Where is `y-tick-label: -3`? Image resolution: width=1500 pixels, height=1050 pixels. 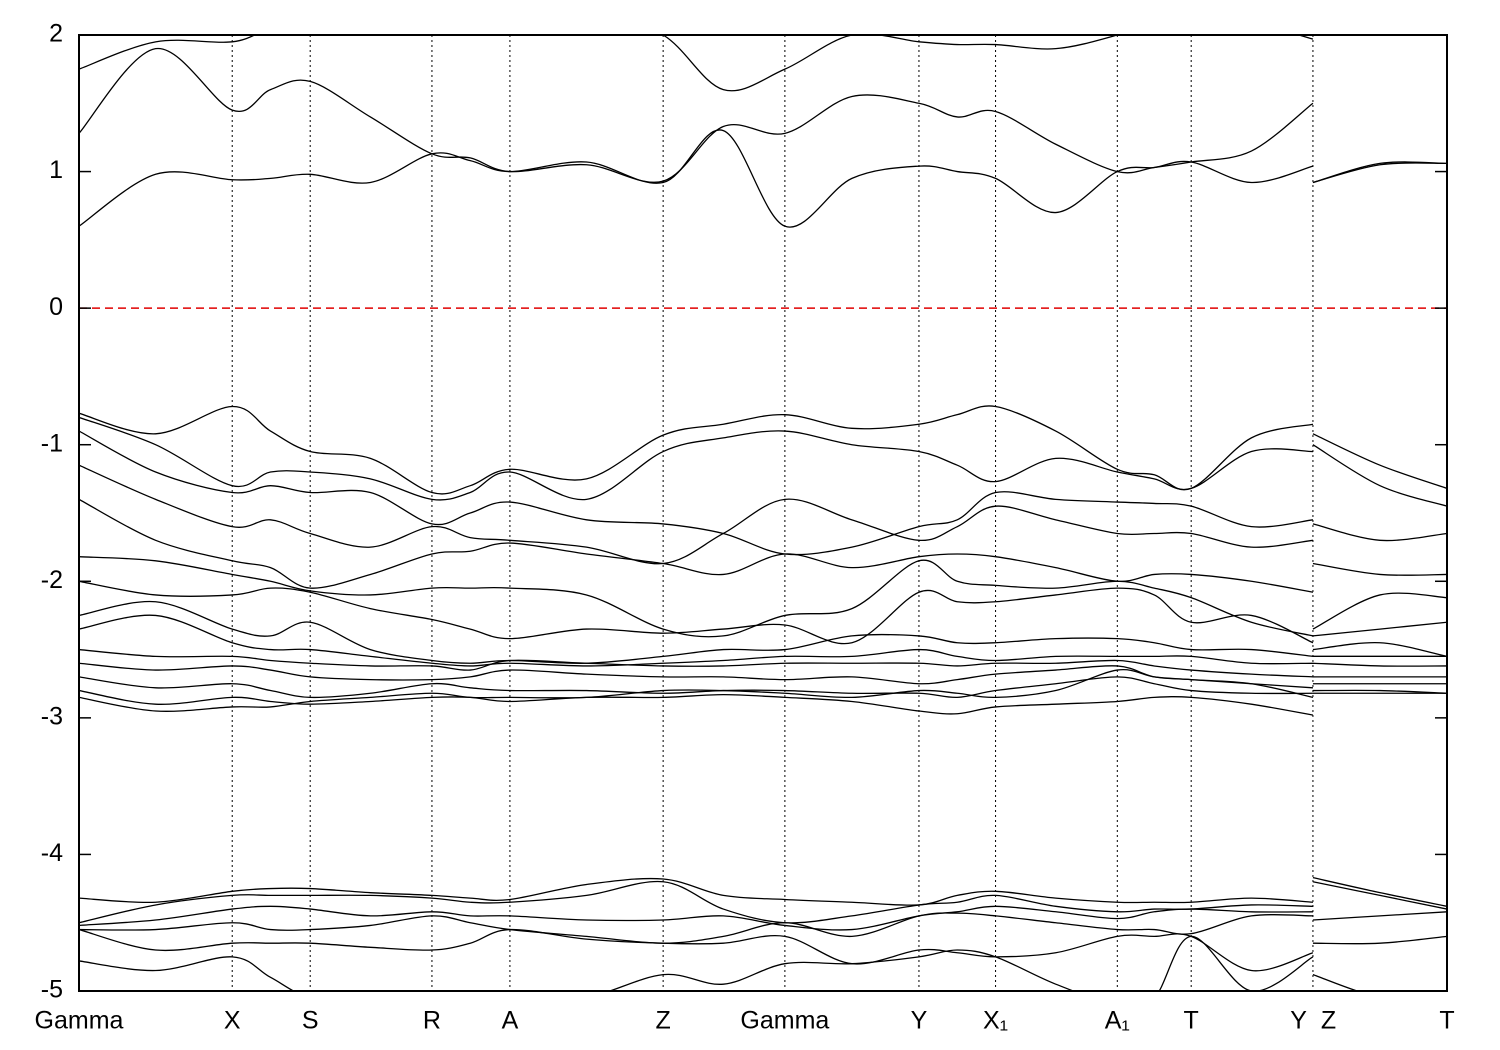
y-tick-label: -3 is located at coordinates (52, 716).